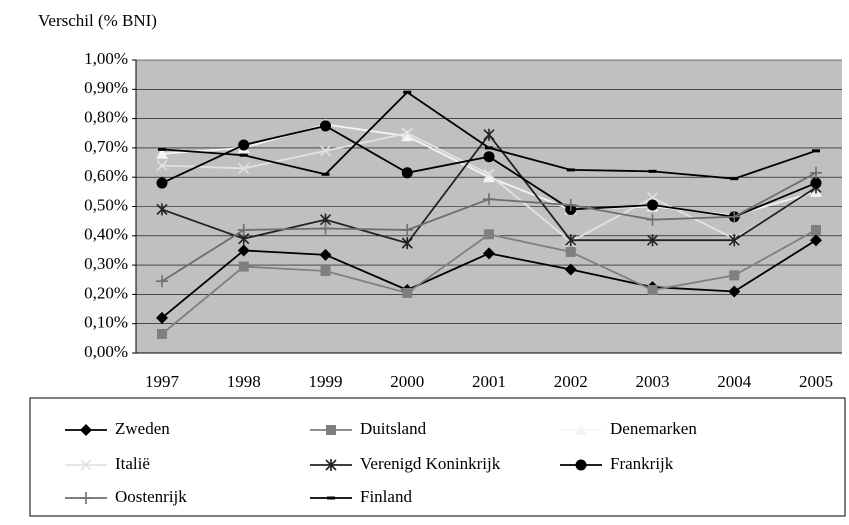 The image size is (849, 525). What do you see at coordinates (106, 351) in the screenshot?
I see `y-tick-label: 0,00%` at bounding box center [106, 351].